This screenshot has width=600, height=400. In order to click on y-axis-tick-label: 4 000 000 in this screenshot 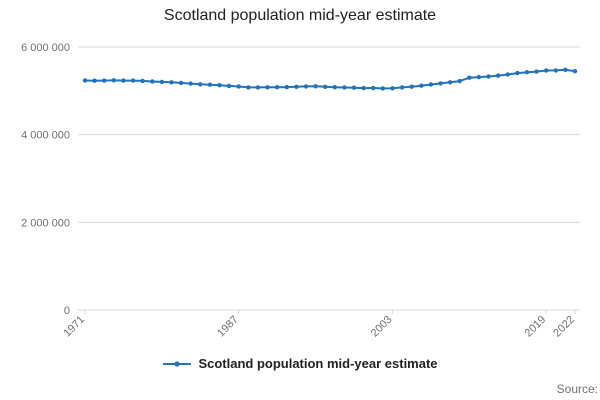, I will do `click(45, 136)`.